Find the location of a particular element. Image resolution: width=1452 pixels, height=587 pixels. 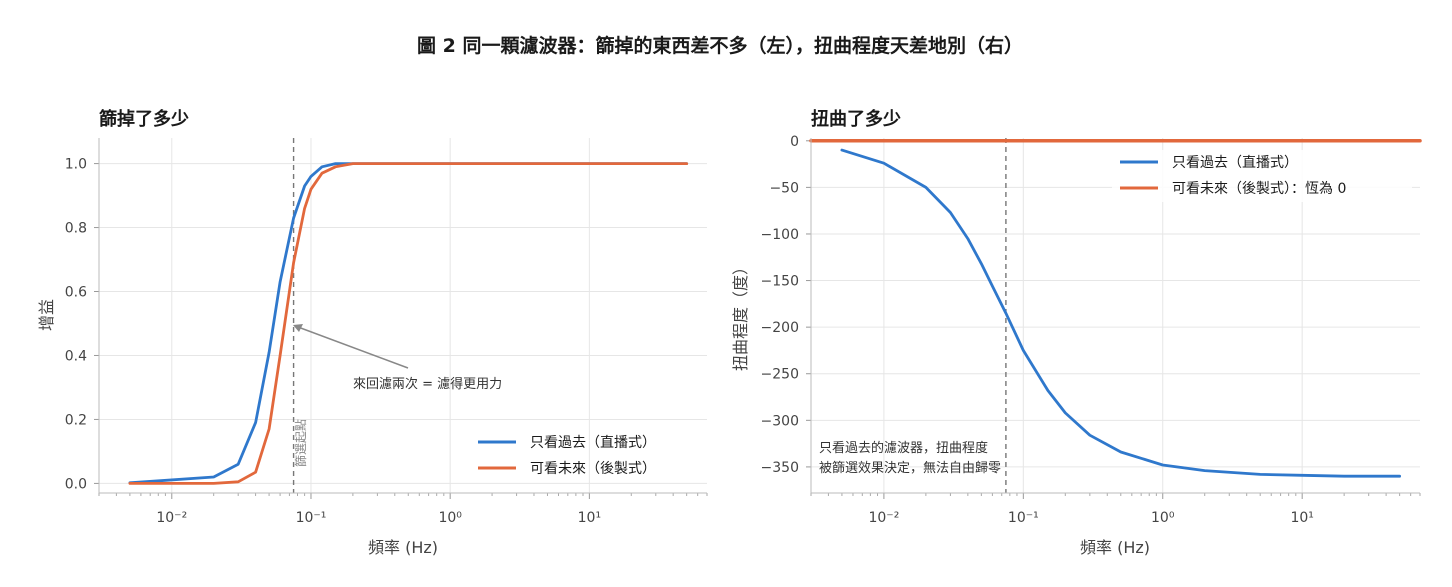

gain-y-axis-label: 增益 is located at coordinates (46, 315).